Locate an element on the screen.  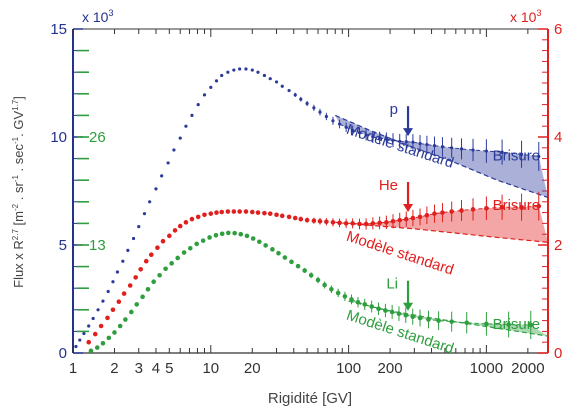
x-tick-label: 5 is located at coordinates (169, 368).